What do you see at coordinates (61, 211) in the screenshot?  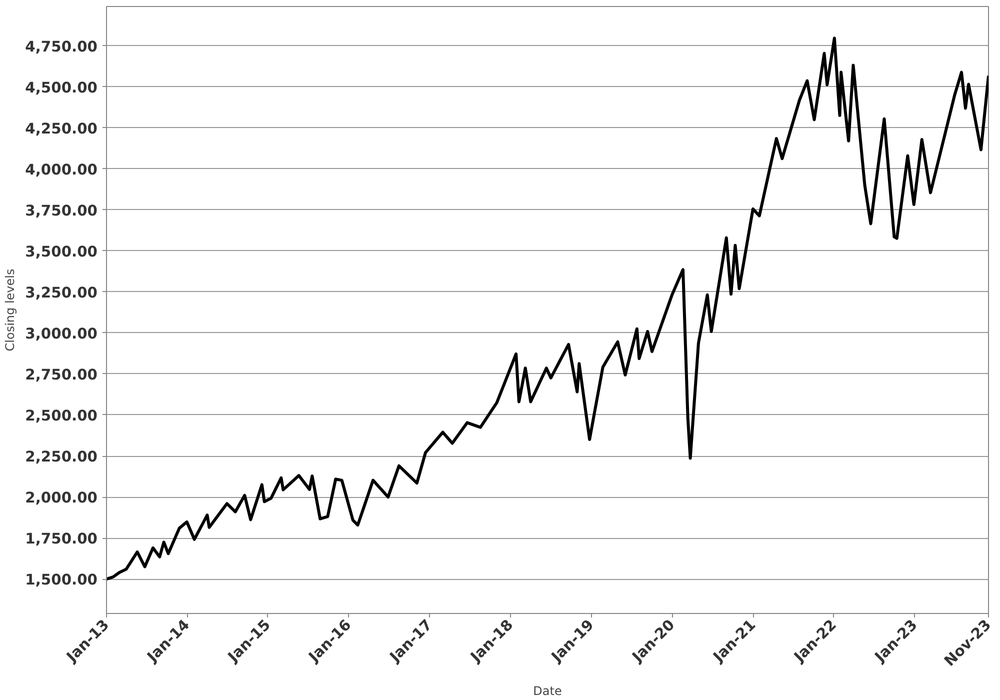 I see `y-tick-label: 3,750.00` at bounding box center [61, 211].